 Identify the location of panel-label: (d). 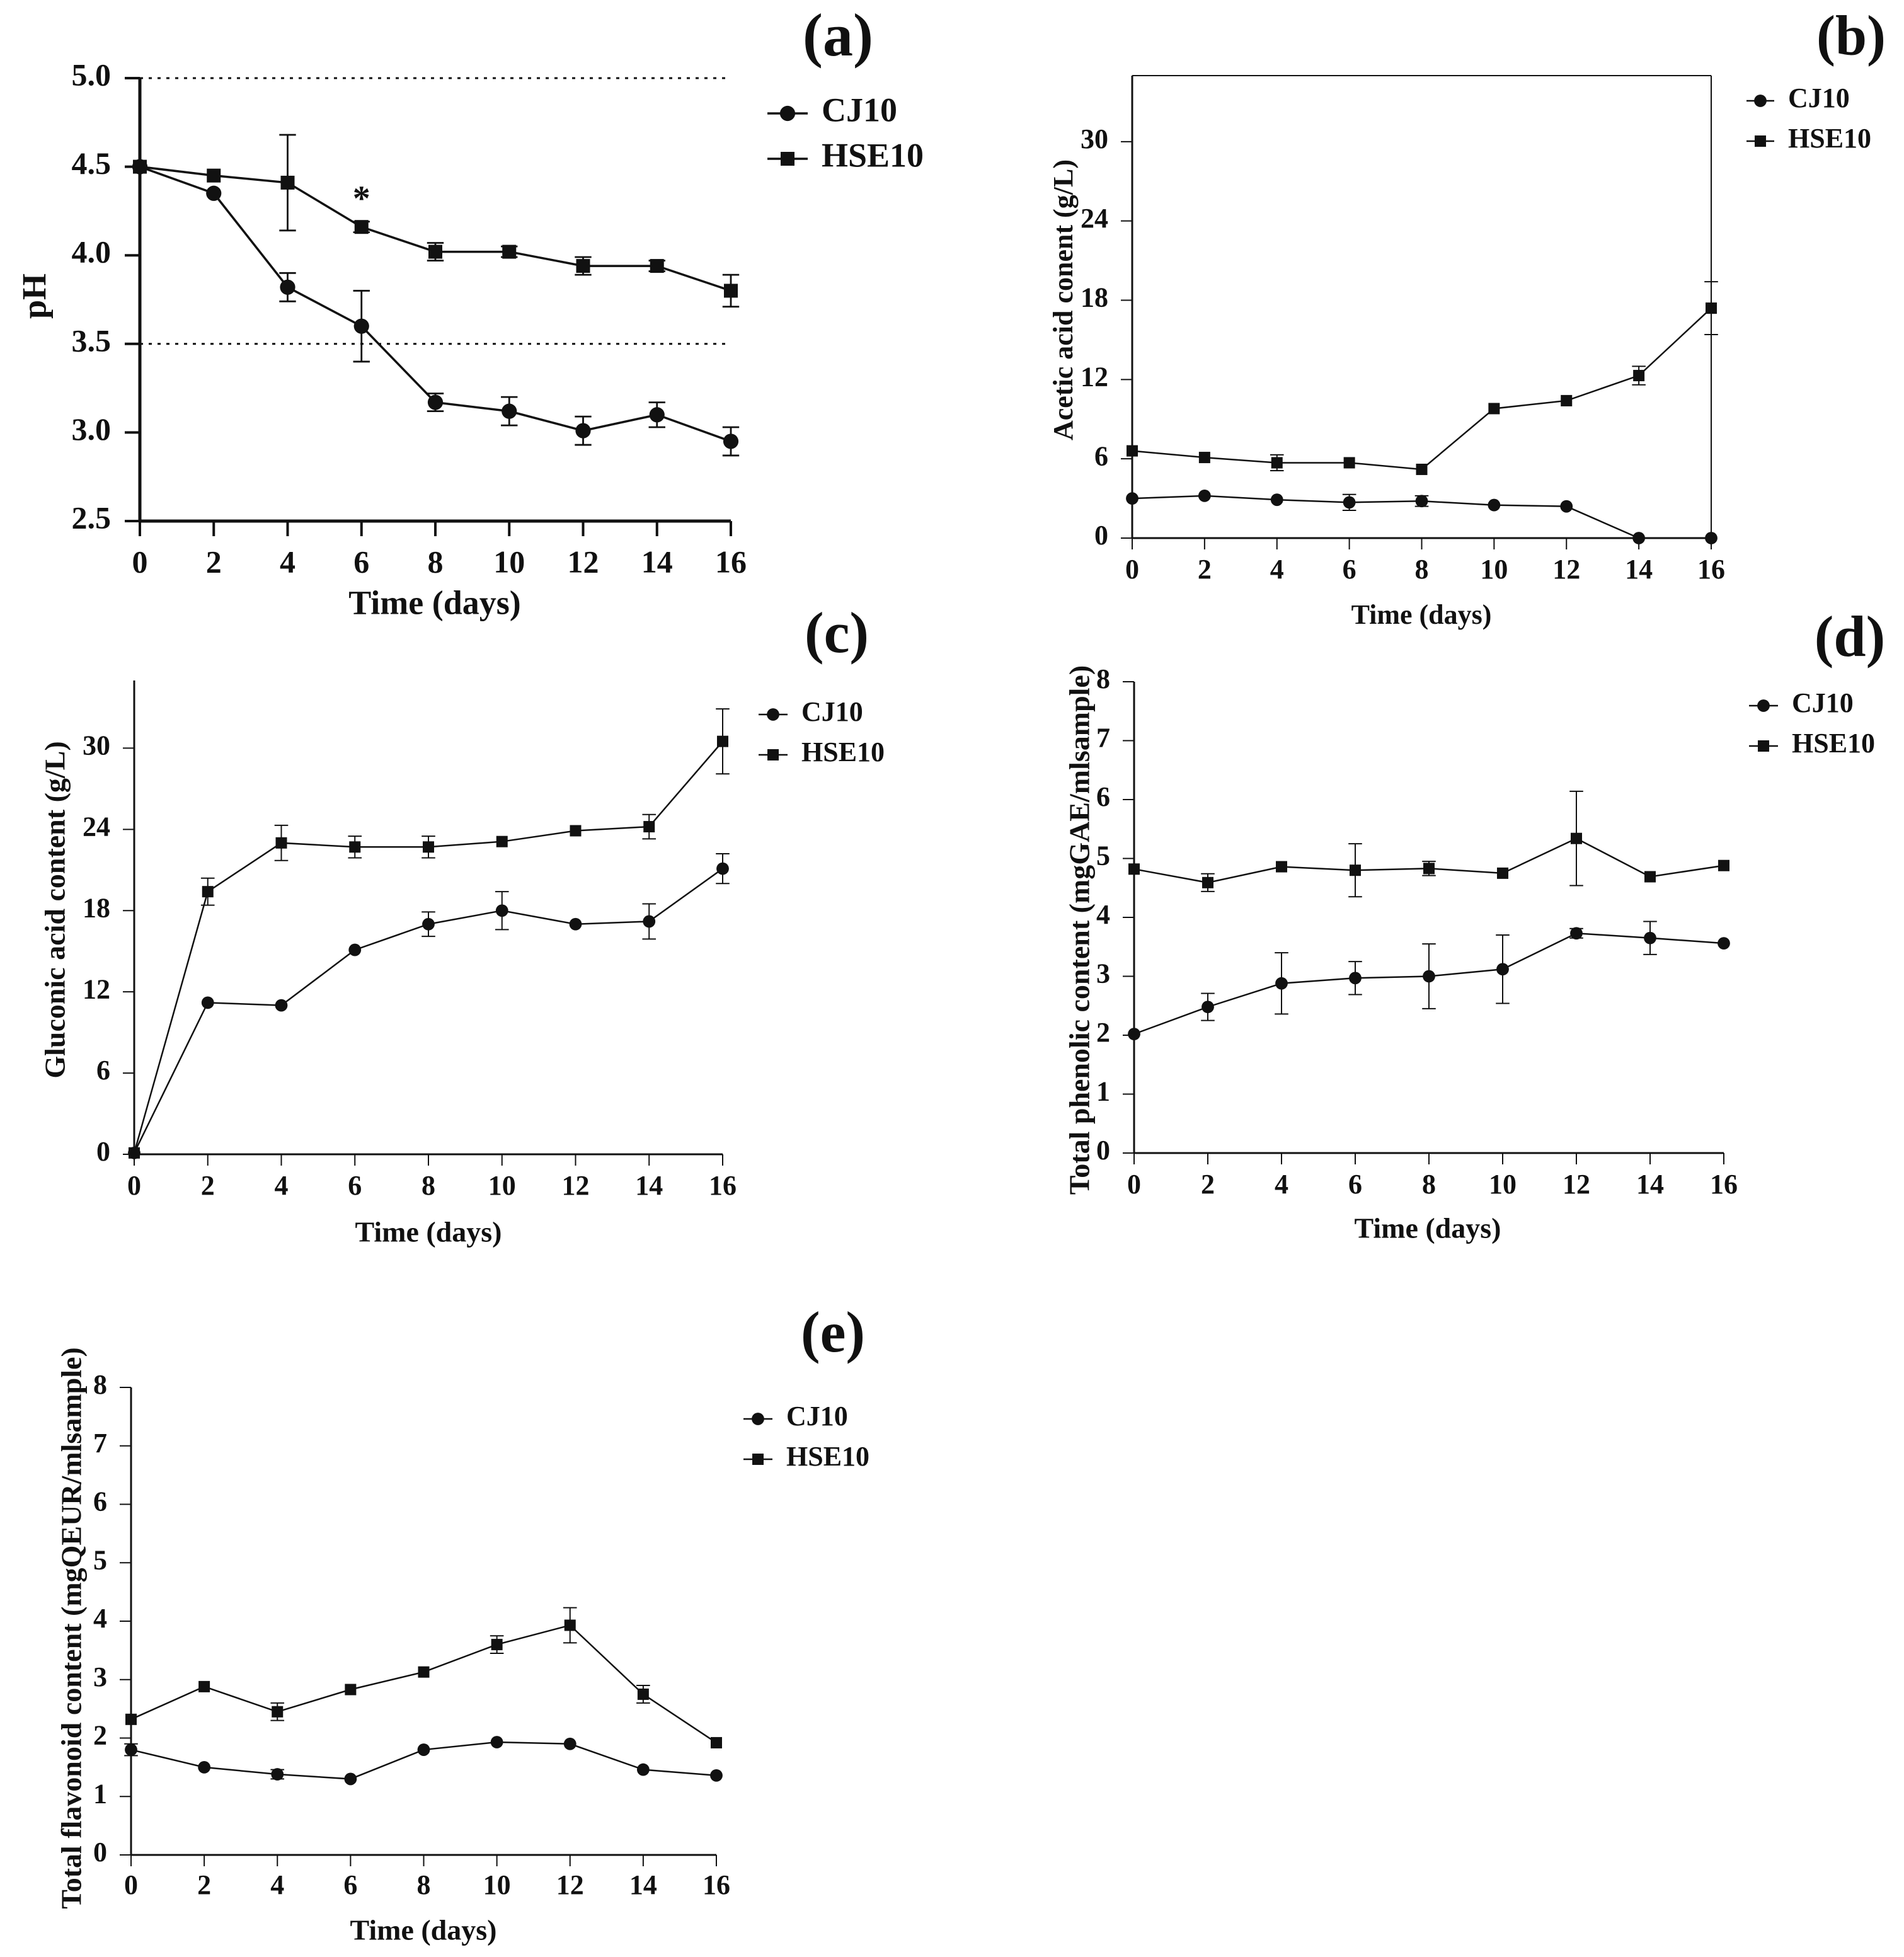
(1850, 636).